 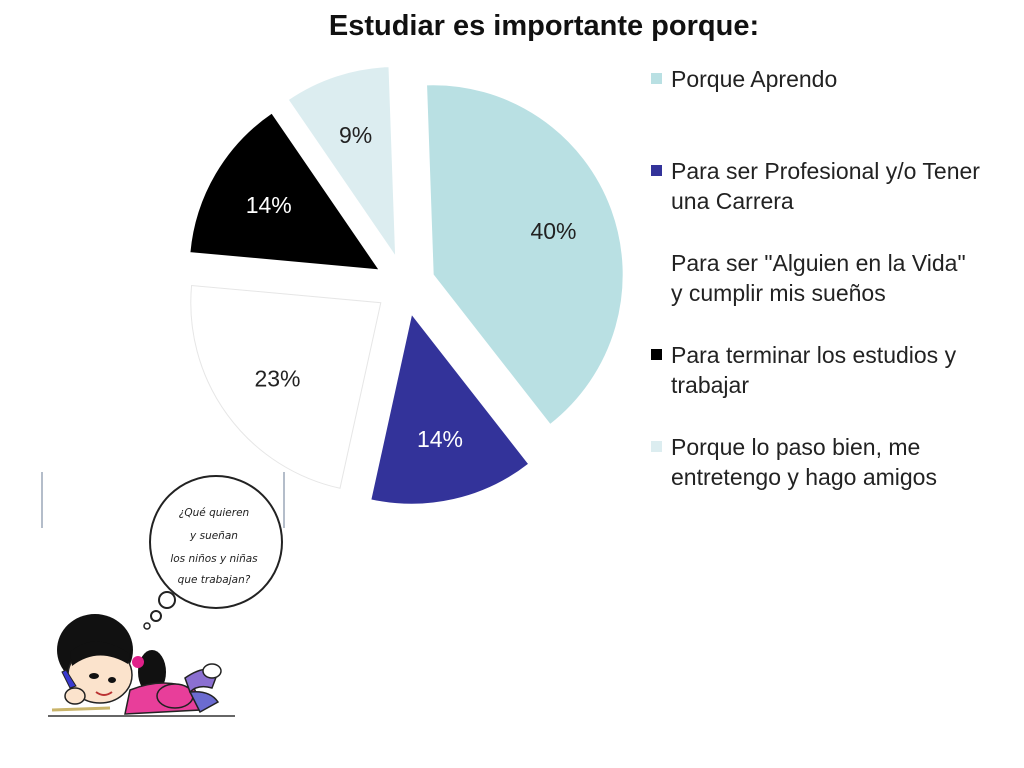 What do you see at coordinates (156, 616) in the screenshot?
I see `thought-dot-medium` at bounding box center [156, 616].